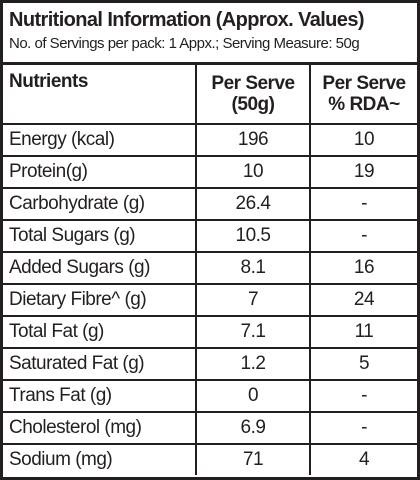 The width and height of the screenshot is (420, 480). What do you see at coordinates (253, 428) in the screenshot?
I see `per-serve-value: 6.9` at bounding box center [253, 428].